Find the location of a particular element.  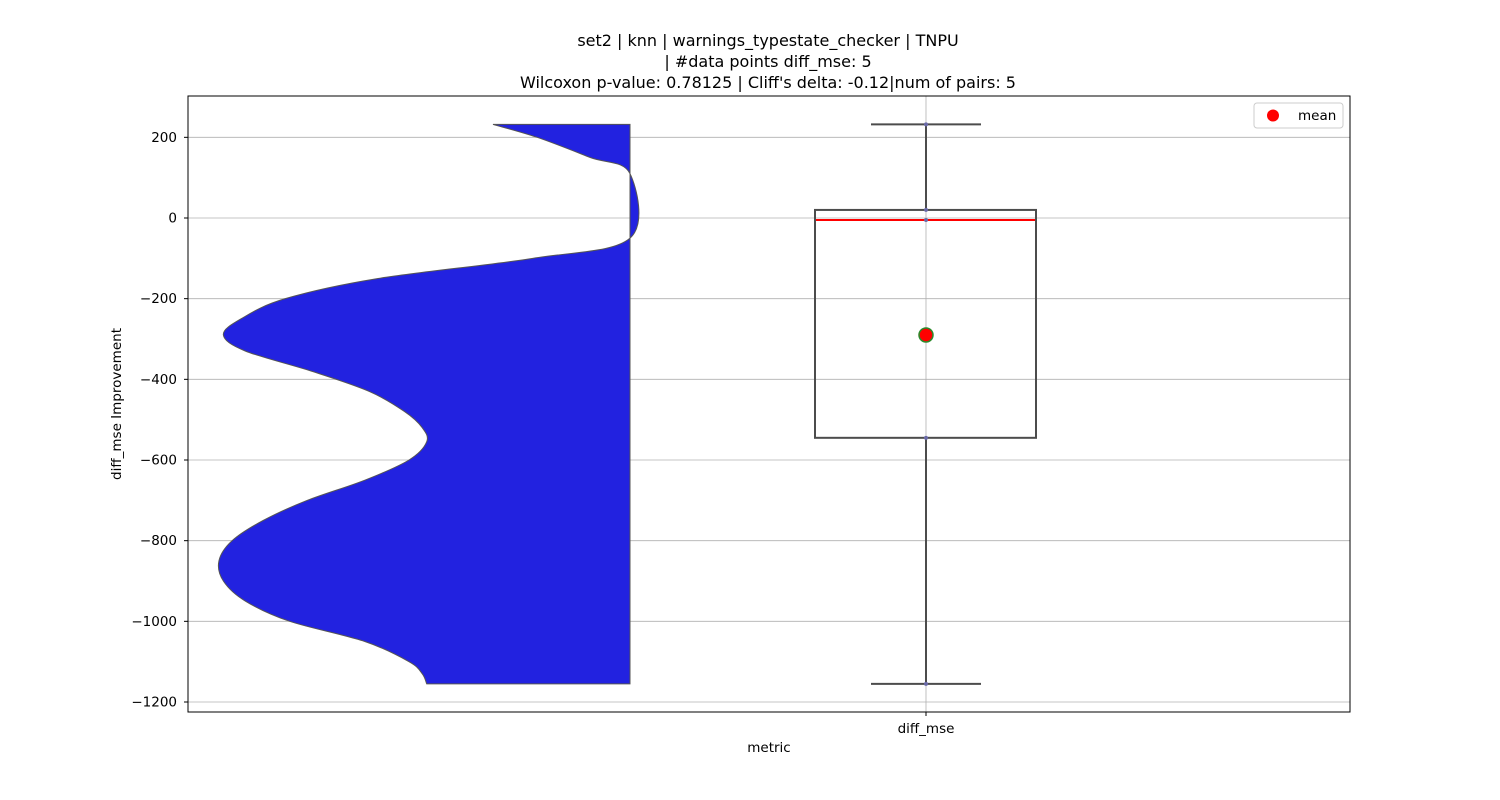

iqr-box is located at coordinates (925, 323).